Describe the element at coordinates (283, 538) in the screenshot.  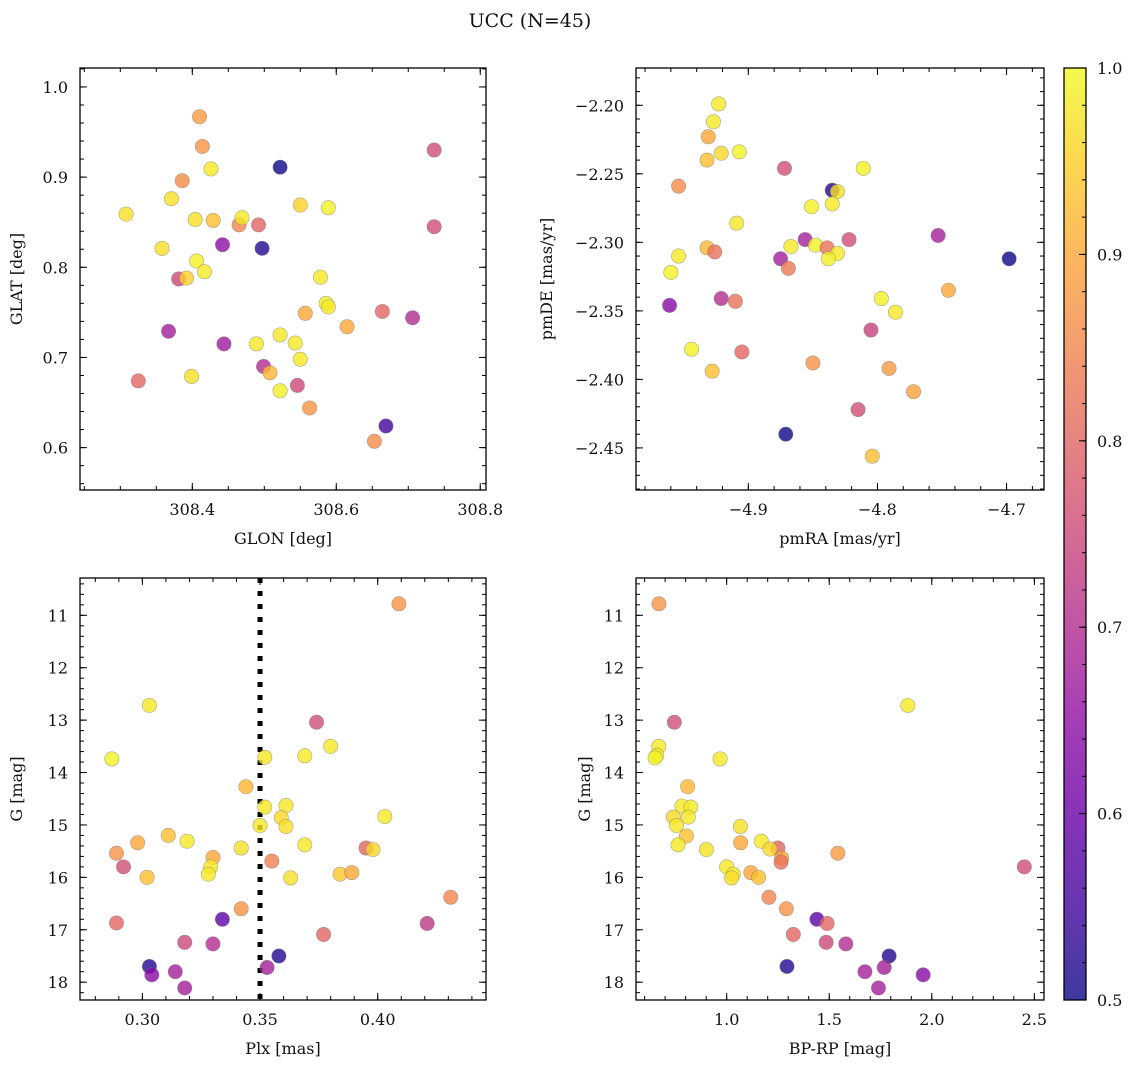
I see `x-axis-label: GLON [deg]` at that location.